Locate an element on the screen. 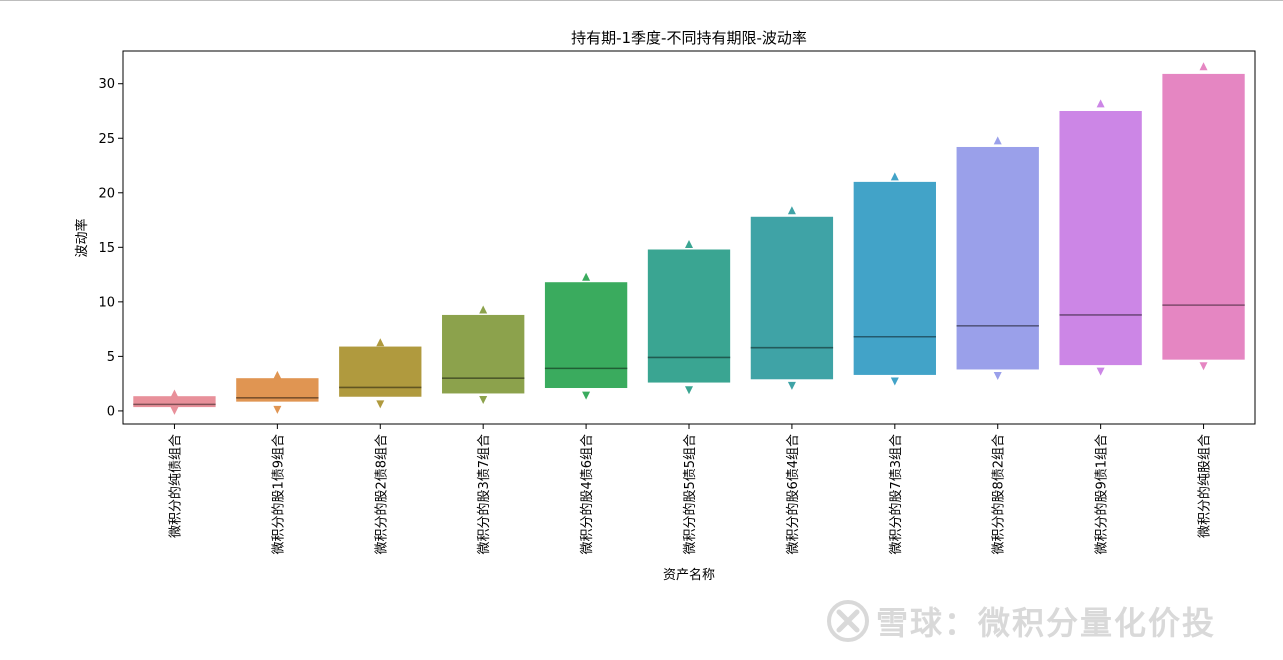  x-tick-label: 微积分的股2债8组合 is located at coordinates (381, 494).